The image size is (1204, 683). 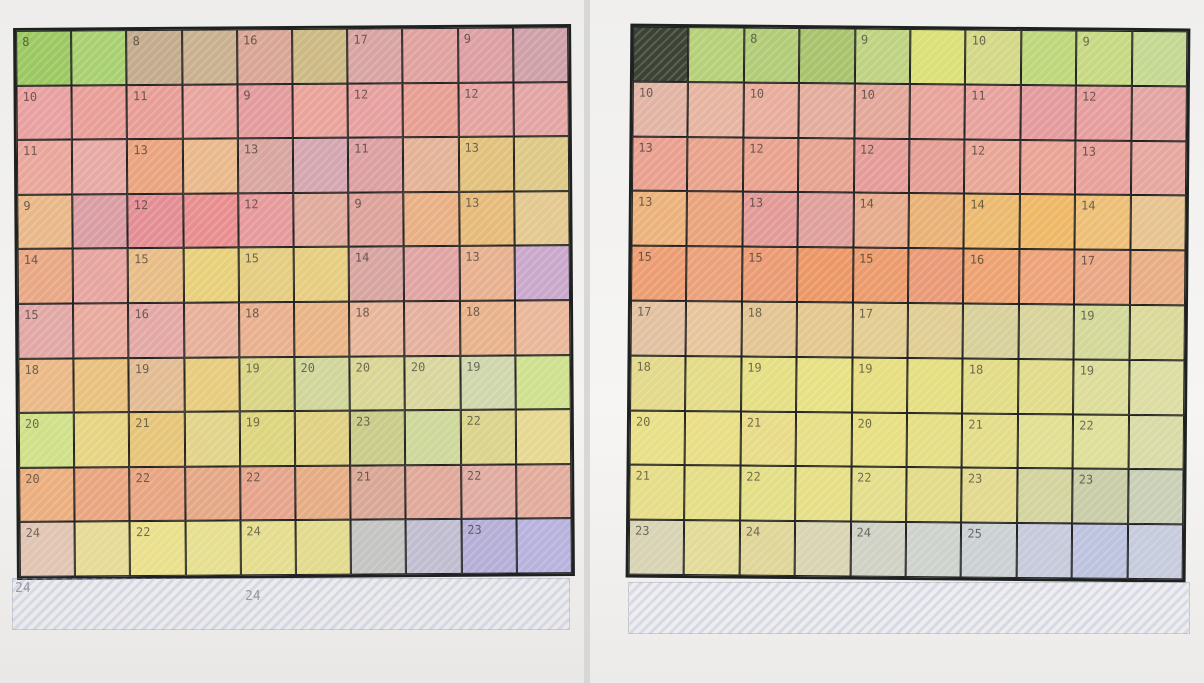 What do you see at coordinates (768, 439) in the screenshot?
I see `grid-cell: 21` at bounding box center [768, 439].